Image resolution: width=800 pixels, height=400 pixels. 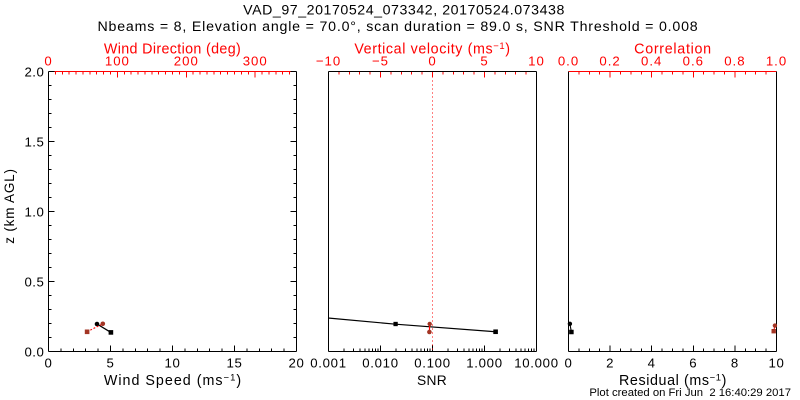 What do you see at coordinates (328, 363) in the screenshot?
I see `svg-text: 0.001` at bounding box center [328, 363].